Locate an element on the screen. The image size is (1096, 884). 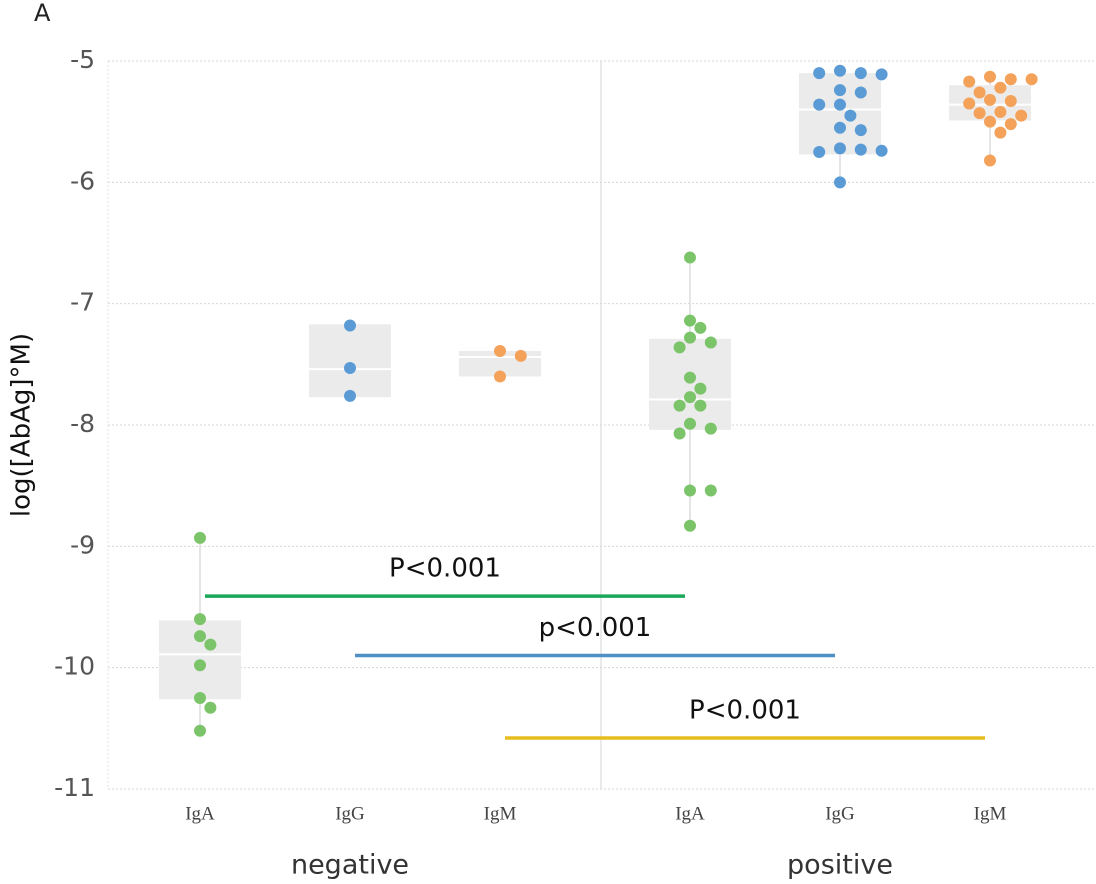
y-tick-label: -6 is located at coordinates (82, 180).